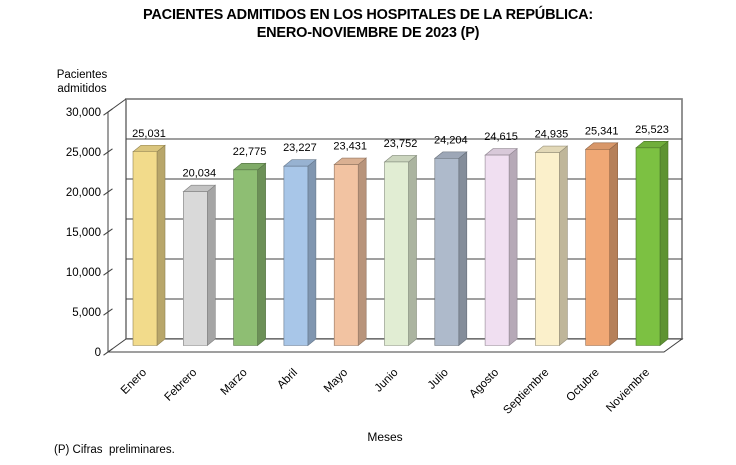 Image resolution: width=736 pixels, height=465 pixels. I want to click on y-tick-label-20000: 20,000, so click(83, 193).